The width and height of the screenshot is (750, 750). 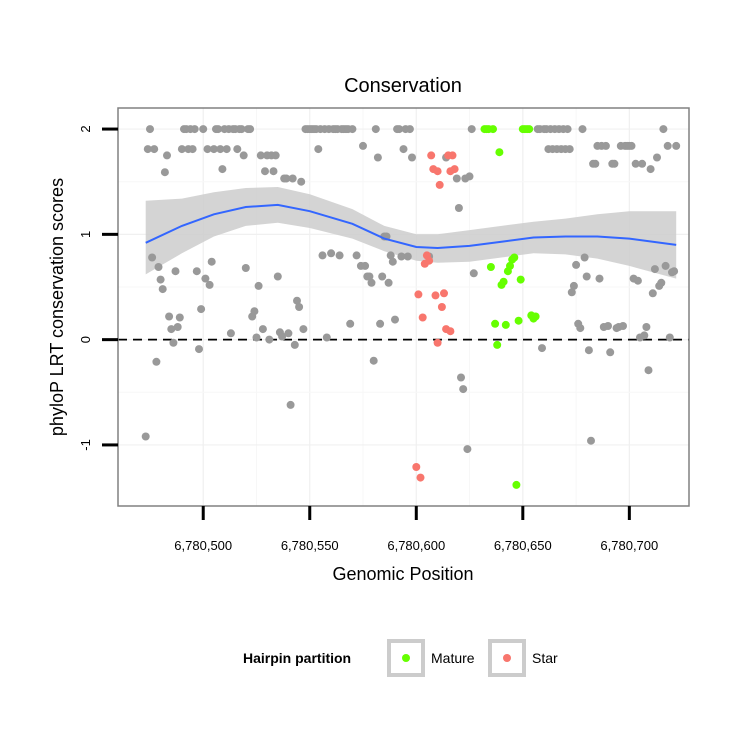 What do you see at coordinates (402, 574) in the screenshot?
I see `x-axis-label: Genomic Position` at bounding box center [402, 574].